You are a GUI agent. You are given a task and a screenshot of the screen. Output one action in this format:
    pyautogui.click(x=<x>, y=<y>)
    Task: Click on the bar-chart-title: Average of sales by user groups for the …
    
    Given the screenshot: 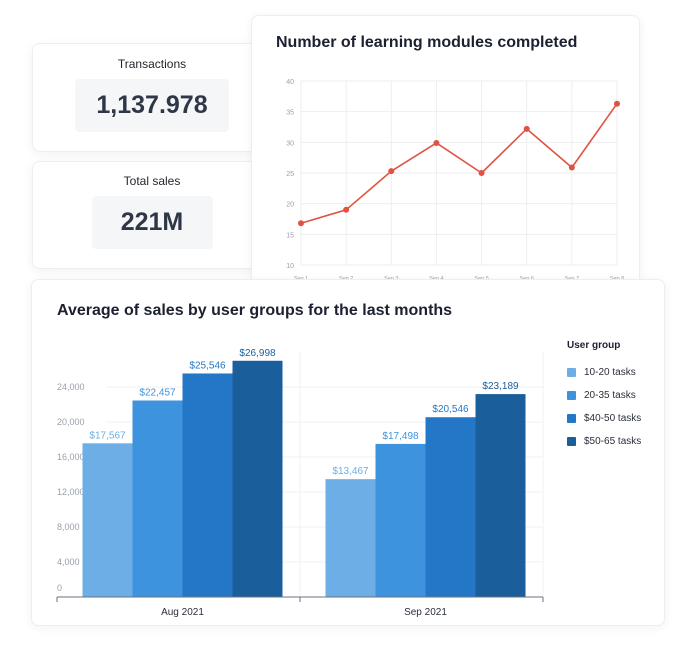 What is the action you would take?
    pyautogui.click(x=255, y=310)
    